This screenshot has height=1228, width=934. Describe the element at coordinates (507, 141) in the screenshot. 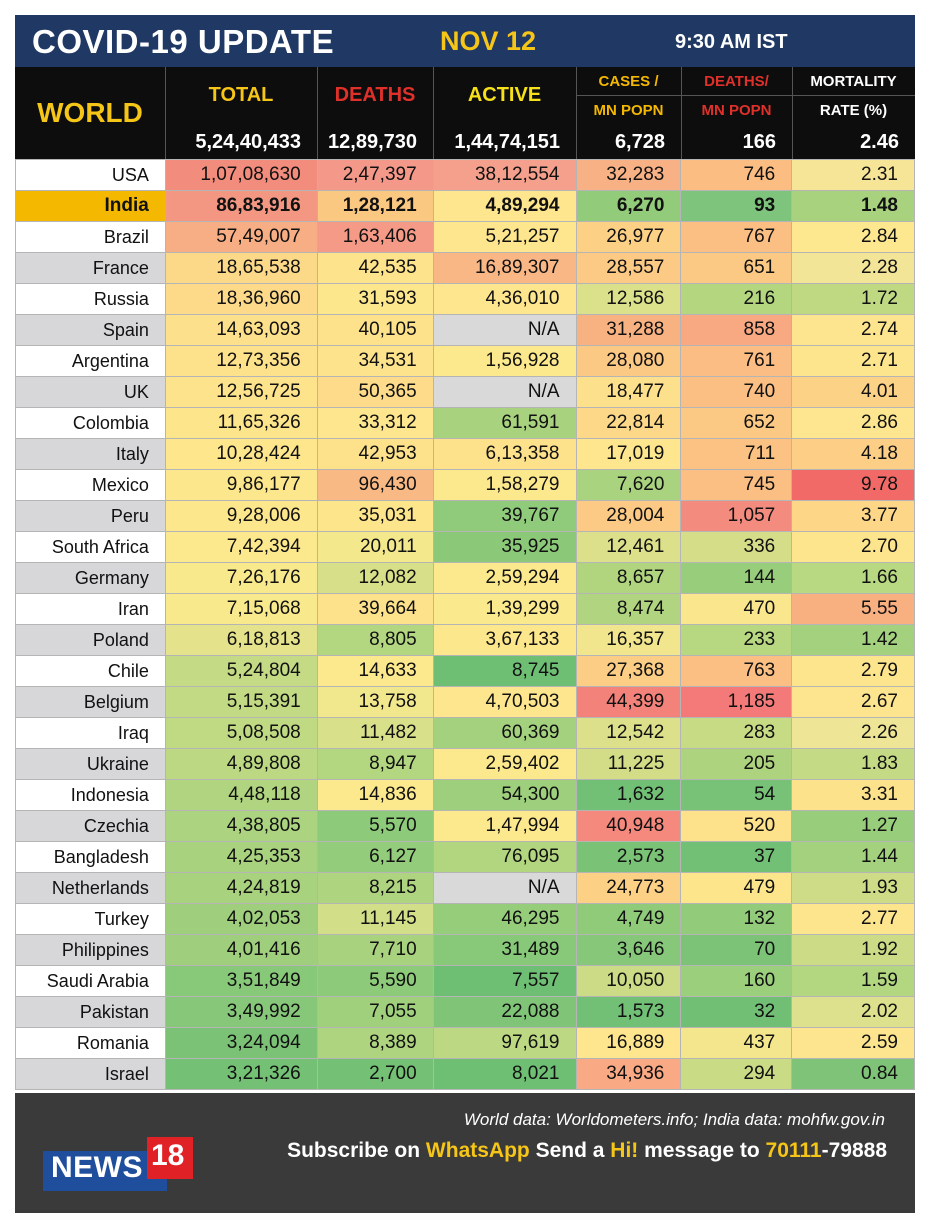

I see `world-active-cell: 1,44,74,151` at that location.